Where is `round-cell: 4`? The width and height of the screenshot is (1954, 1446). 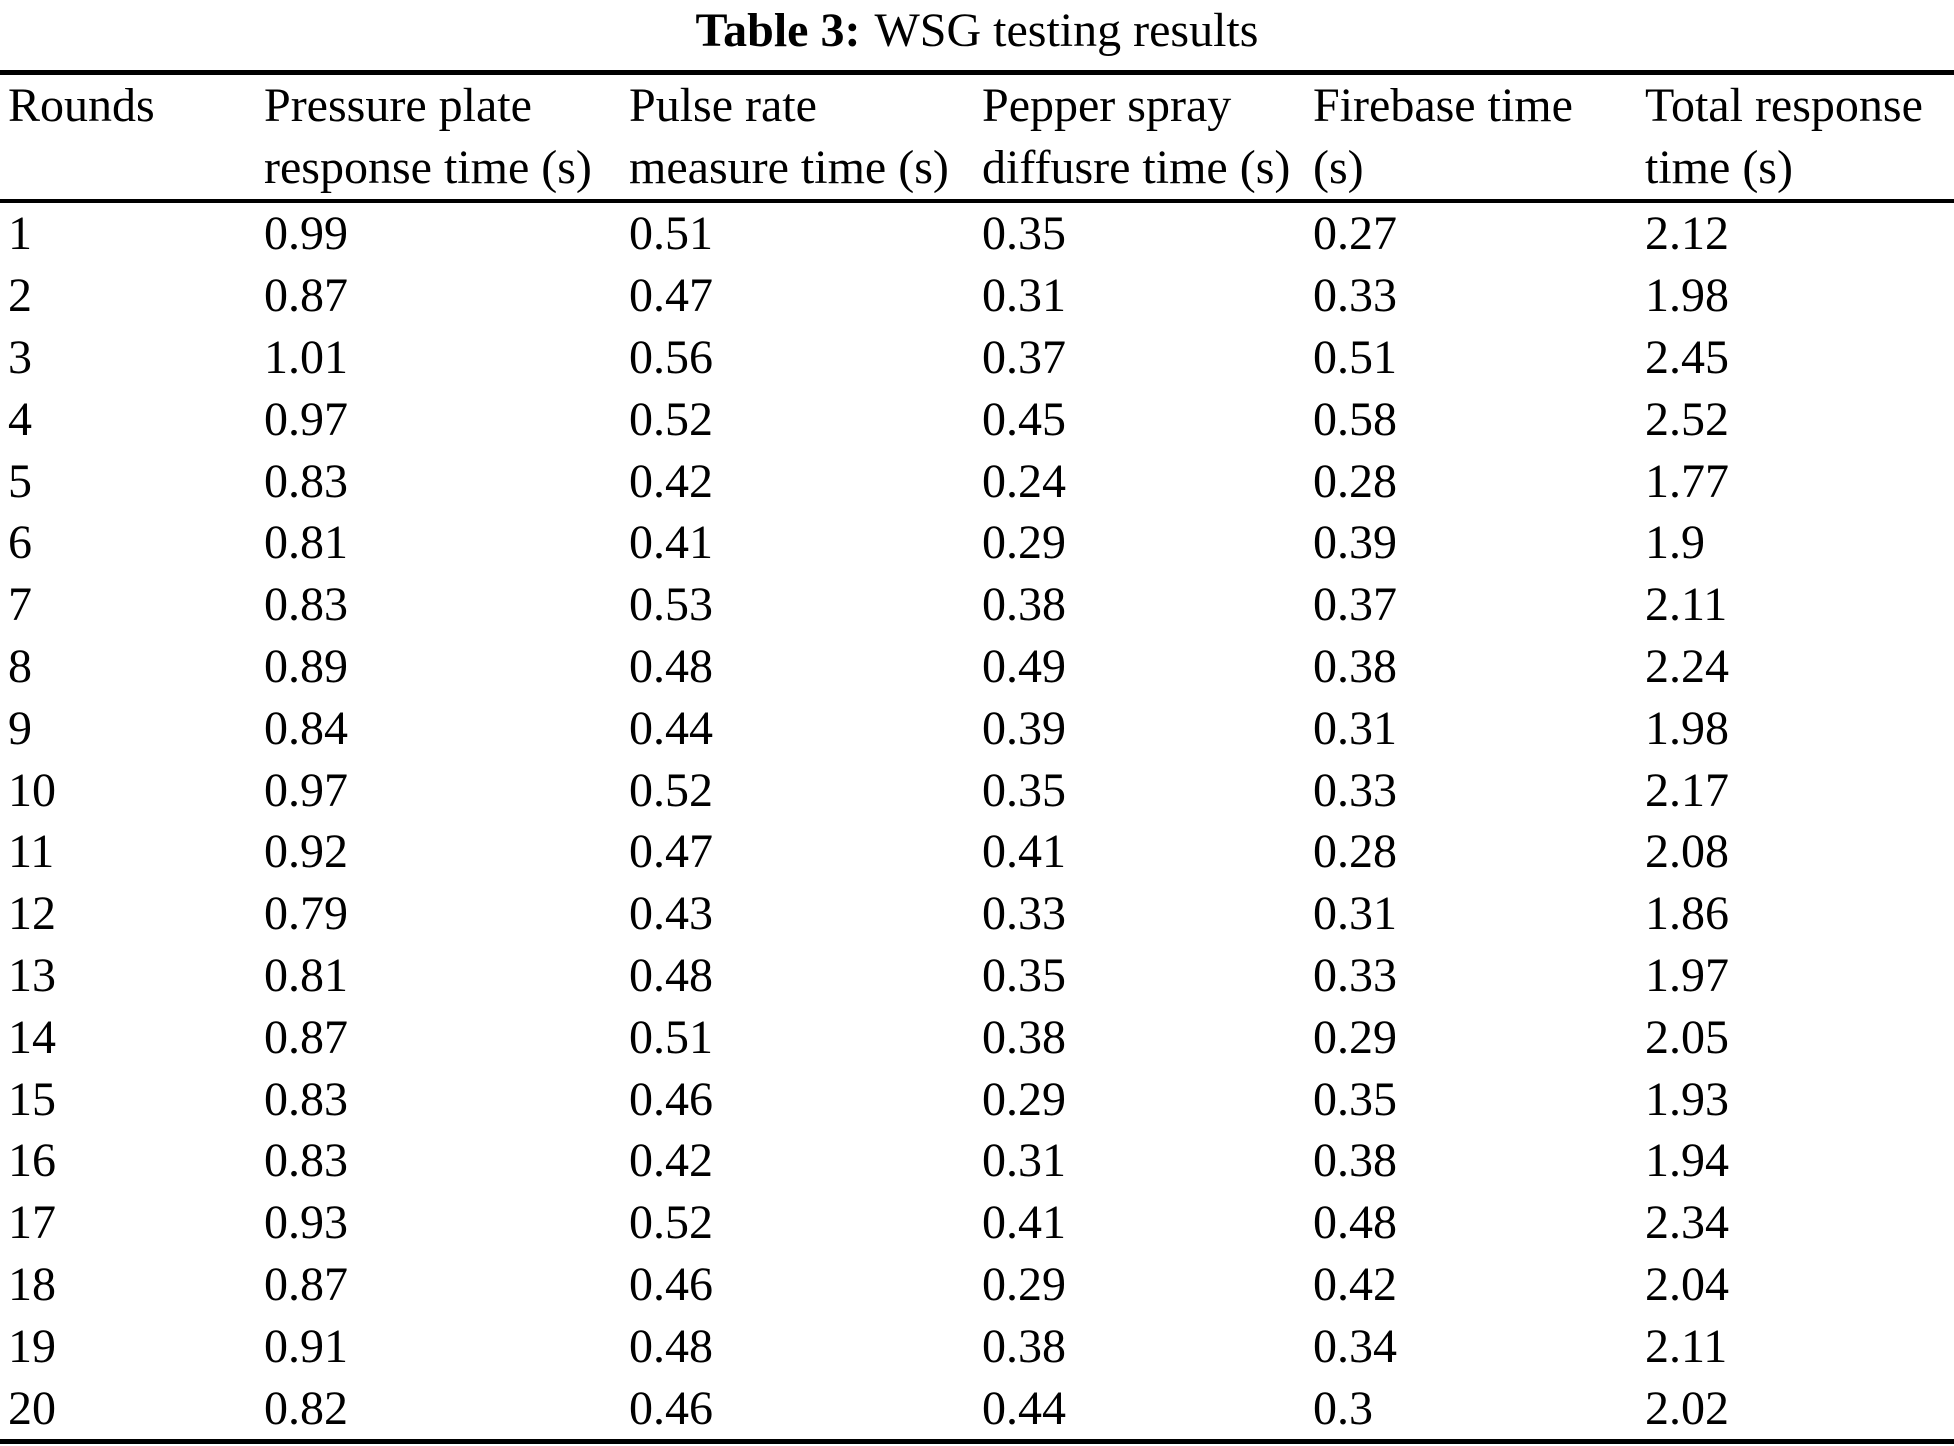
round-cell: 4 is located at coordinates (20, 419).